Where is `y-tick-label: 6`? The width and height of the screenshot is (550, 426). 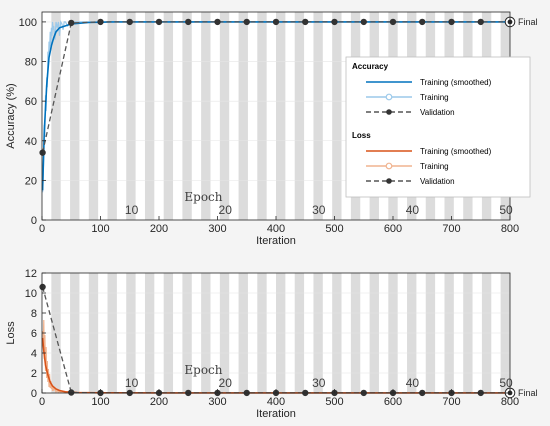
y-tick-label: 6 is located at coordinates (34, 334).